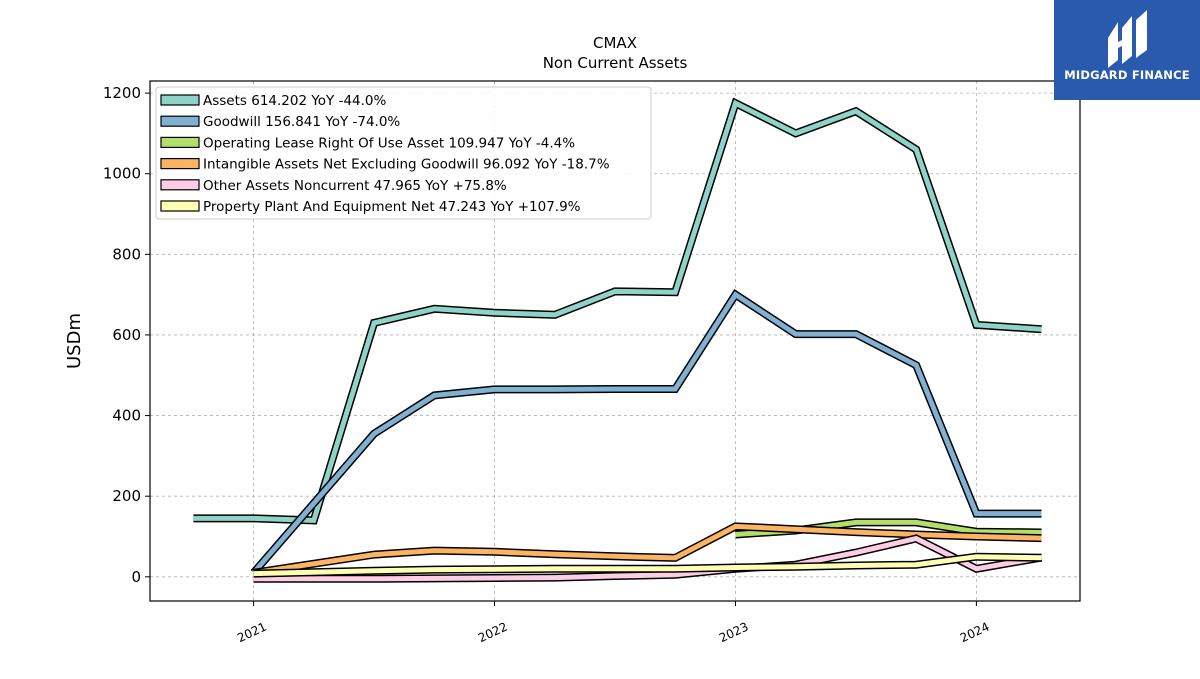  Describe the element at coordinates (1127, 39) in the screenshot. I see `logo-icon` at that location.